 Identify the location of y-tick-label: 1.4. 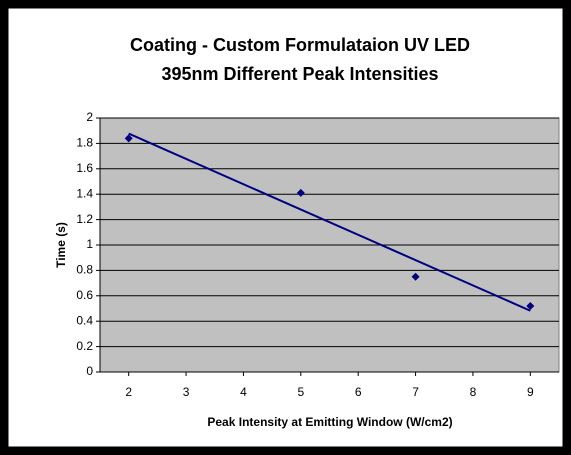
(84, 193).